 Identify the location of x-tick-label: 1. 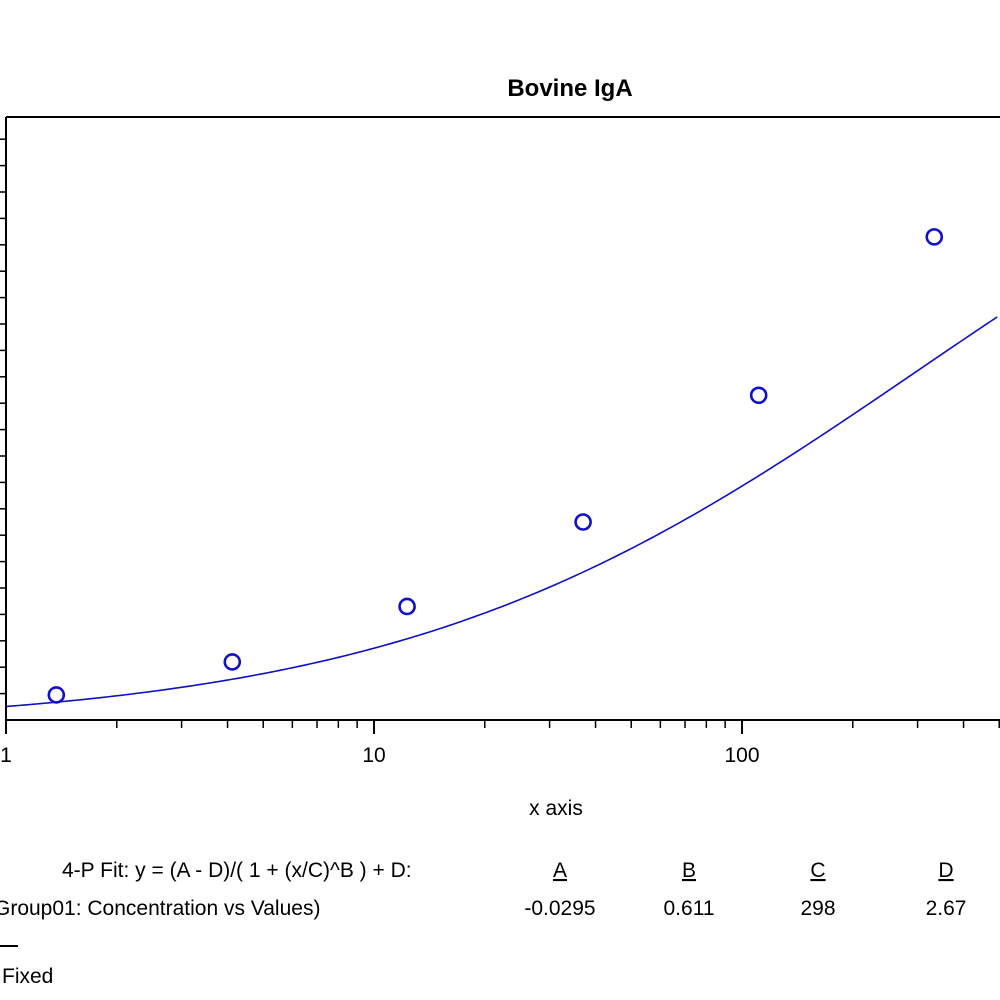
(6, 755).